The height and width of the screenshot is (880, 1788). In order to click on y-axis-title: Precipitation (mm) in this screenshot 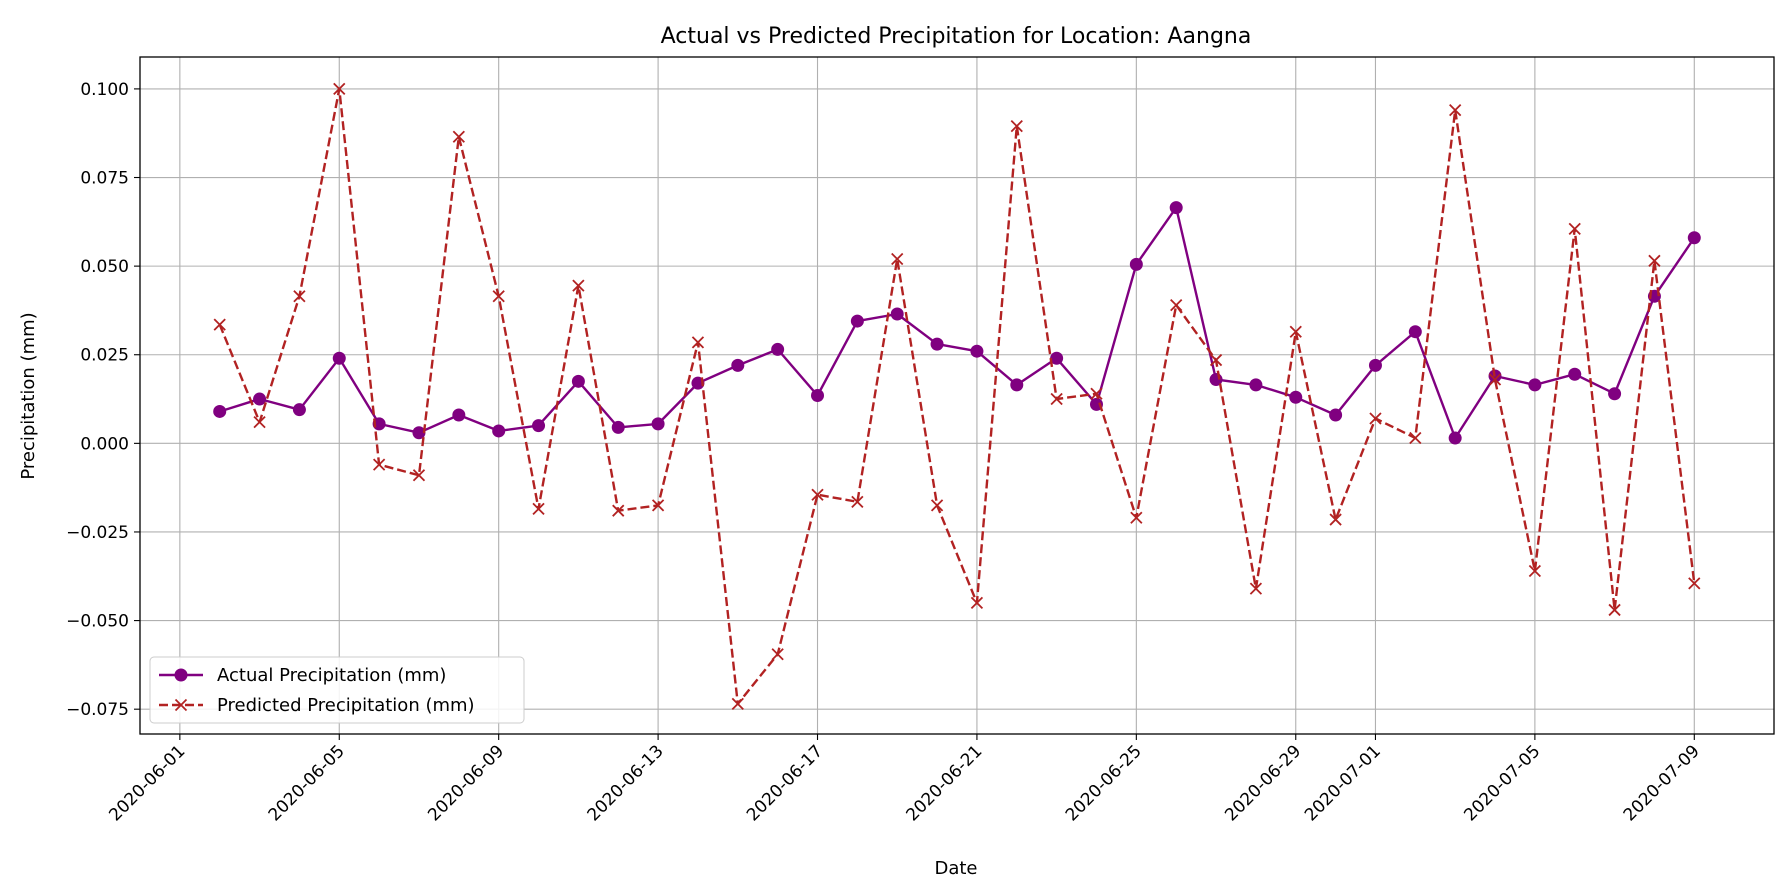, I will do `click(28, 395)`.